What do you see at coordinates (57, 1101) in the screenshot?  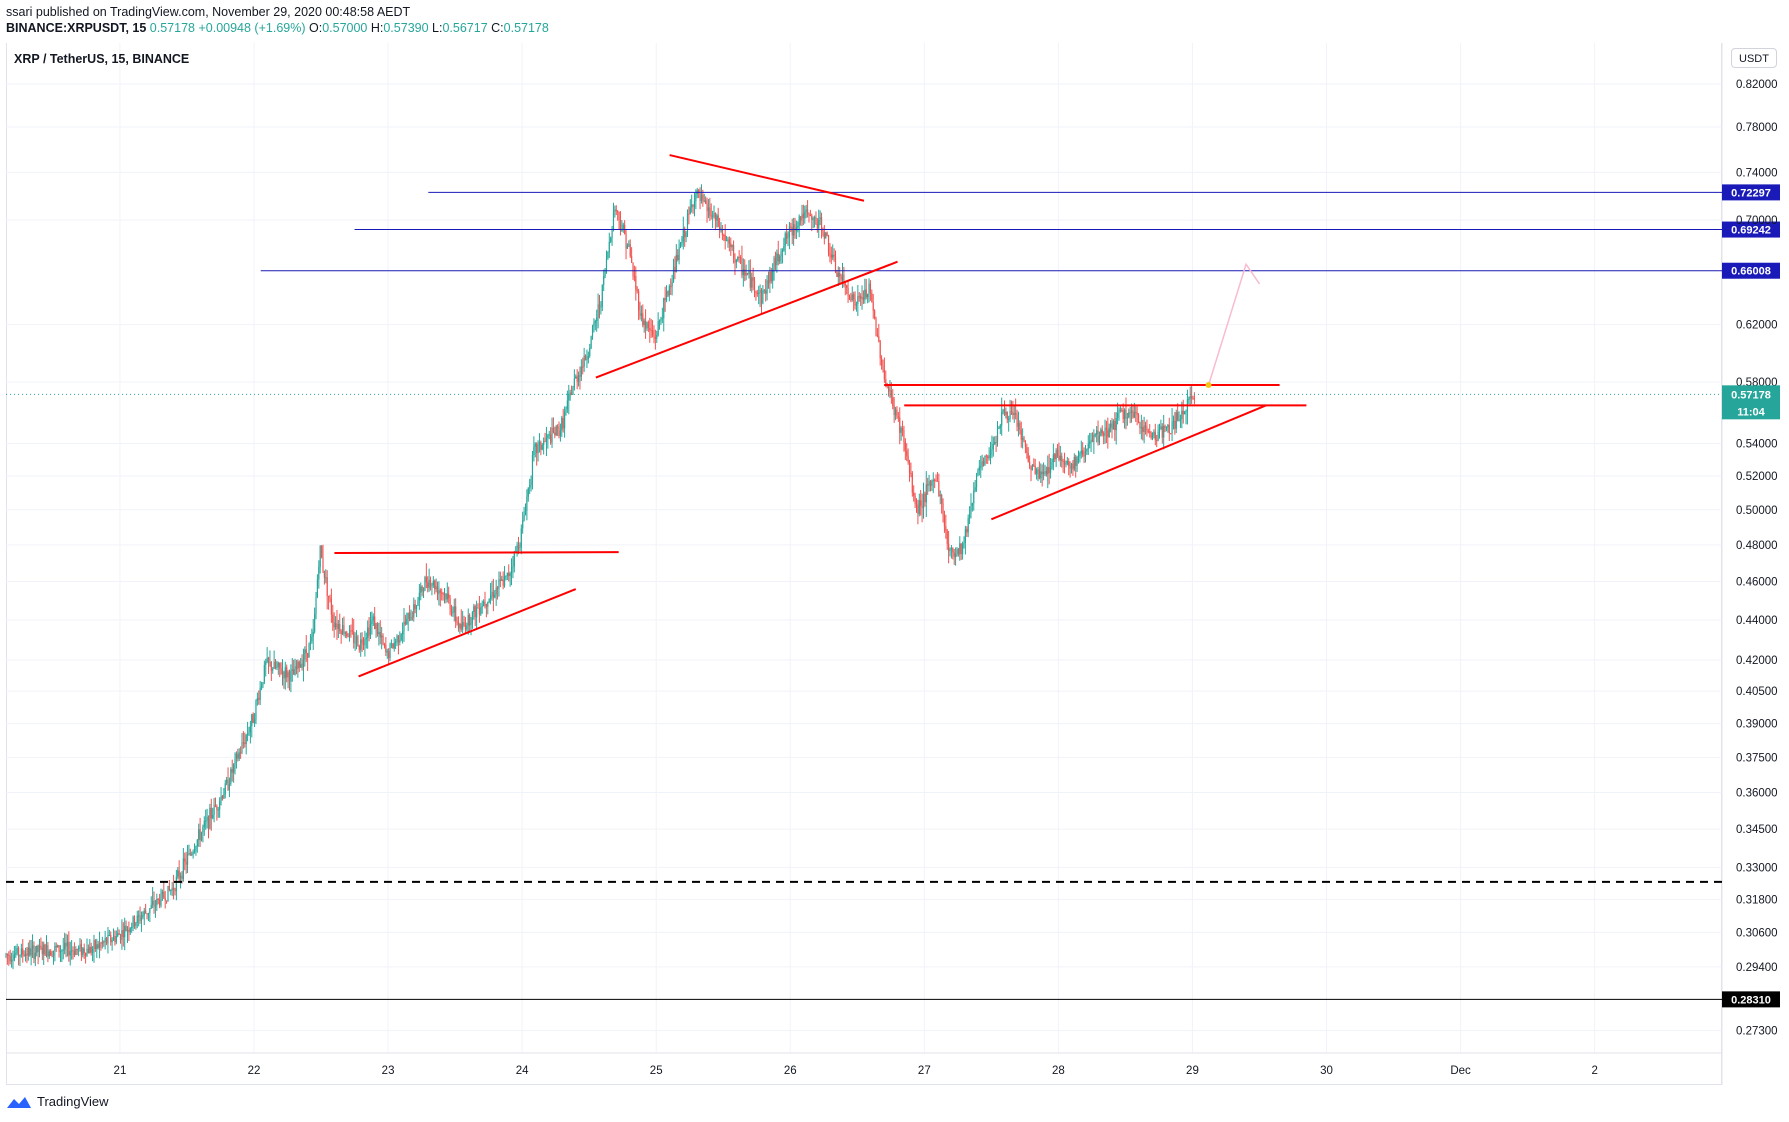 I see `tradingview-logo: TradingView` at bounding box center [57, 1101].